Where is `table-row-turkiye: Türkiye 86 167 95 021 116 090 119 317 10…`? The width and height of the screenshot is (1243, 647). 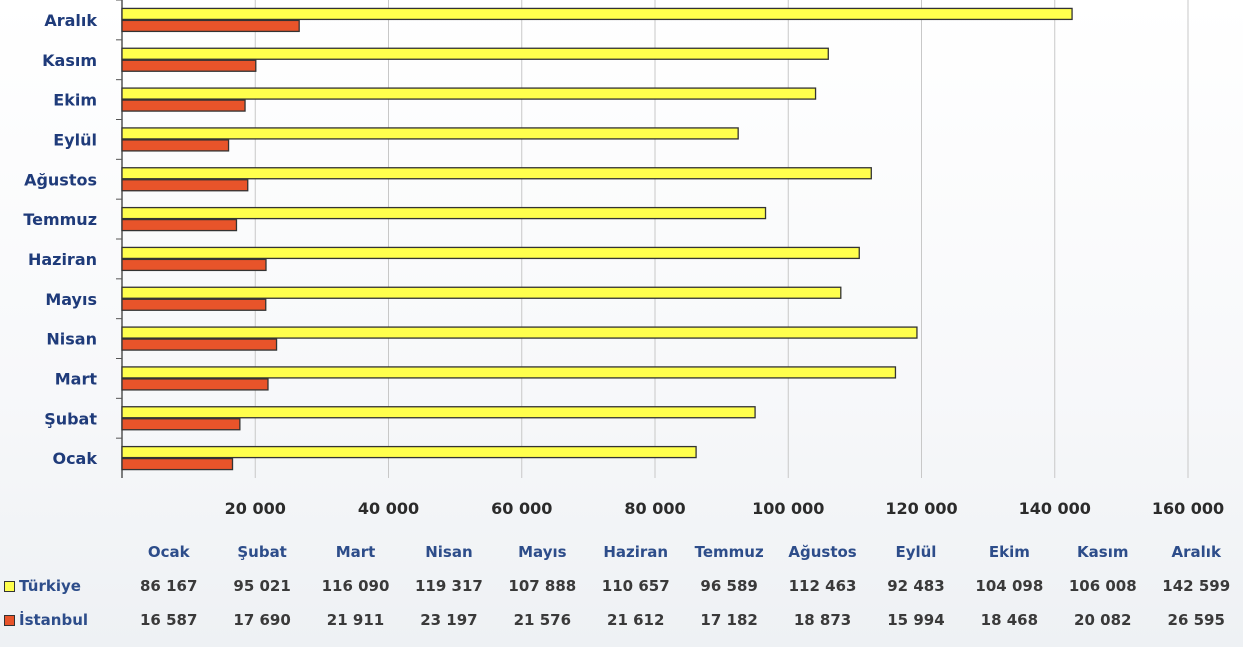 table-row-turkiye: Türkiye 86 167 95 021 116 090 119 317 10… is located at coordinates (621, 586).